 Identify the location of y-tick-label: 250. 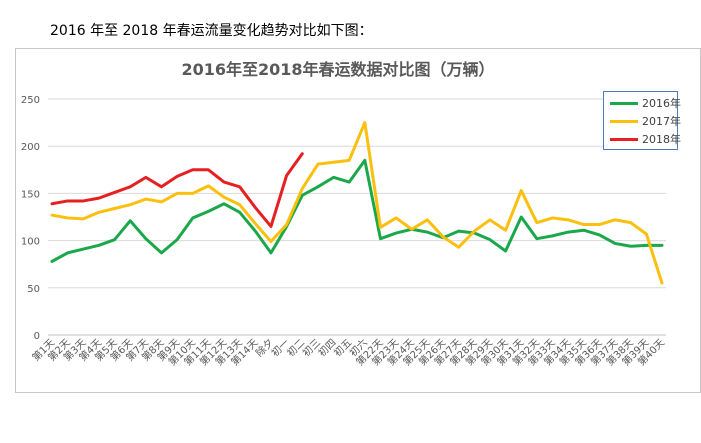
(30, 100).